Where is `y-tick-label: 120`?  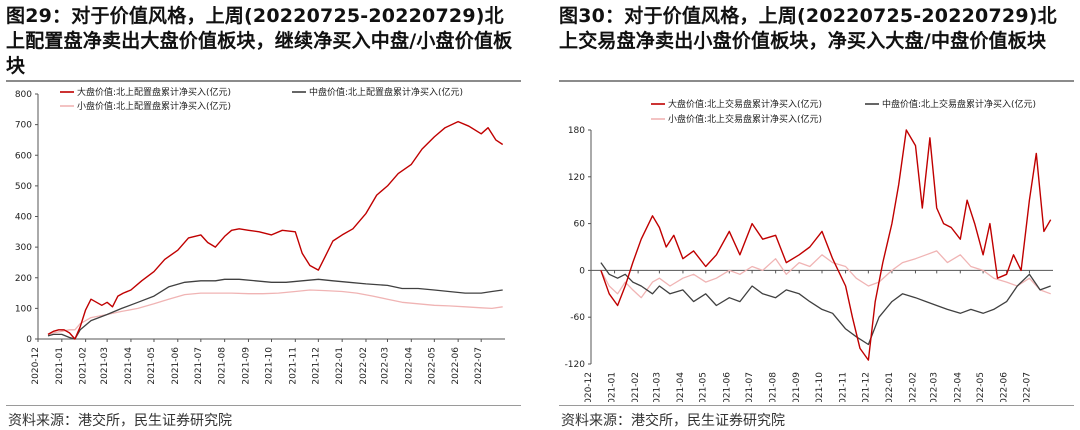 y-tick-label: 120 is located at coordinates (576, 178).